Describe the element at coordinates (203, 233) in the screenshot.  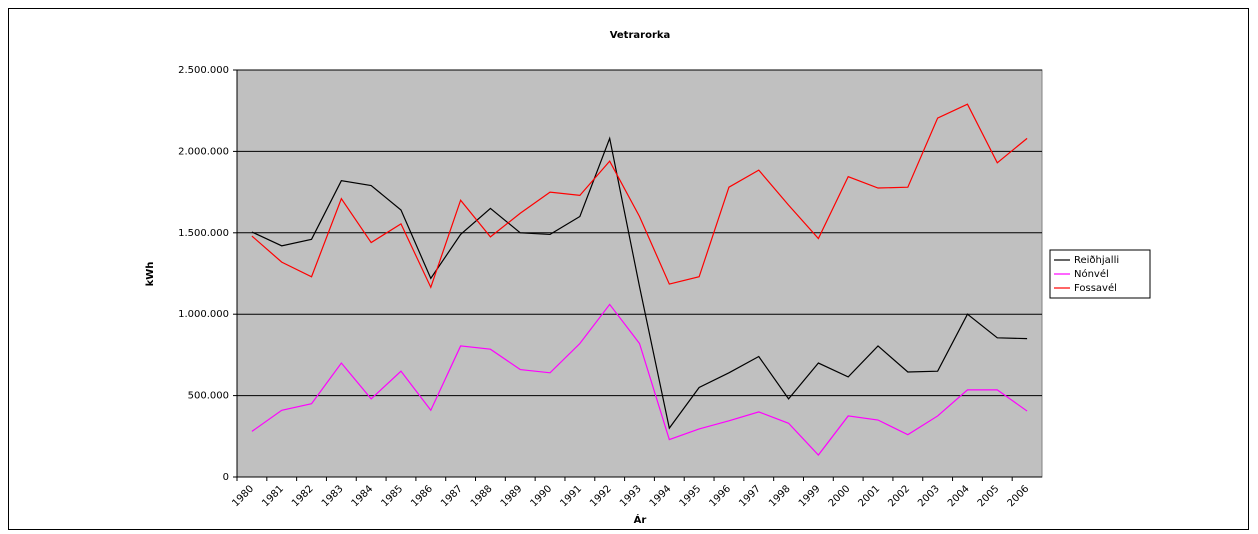
I see `y-tick-label: 1.500.000` at that location.